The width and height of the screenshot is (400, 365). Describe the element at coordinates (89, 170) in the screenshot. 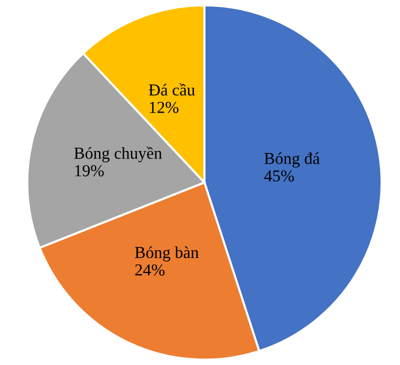

I see `data-label: 19%` at that location.